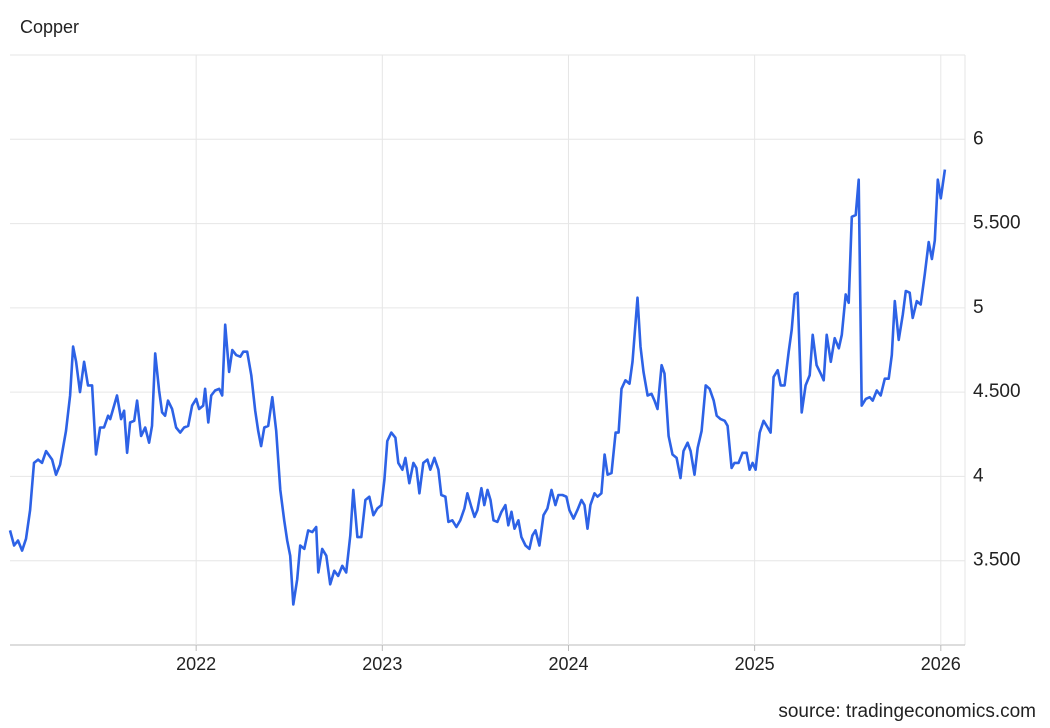 This screenshot has width=1050, height=728. What do you see at coordinates (997, 223) in the screenshot?
I see `y-tick-label: 5.500` at bounding box center [997, 223].